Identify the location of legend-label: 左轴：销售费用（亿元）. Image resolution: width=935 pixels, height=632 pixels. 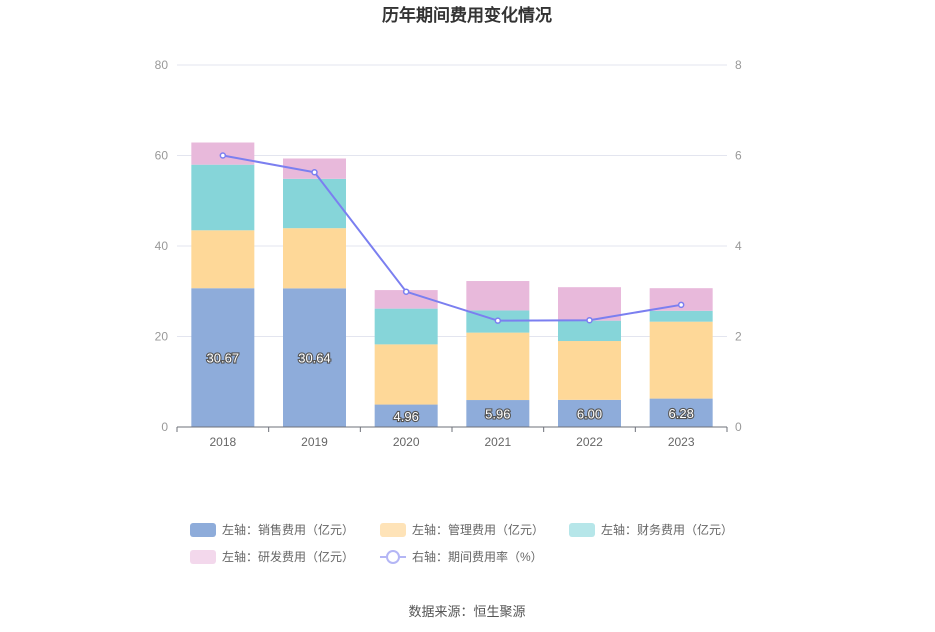
(288, 529).